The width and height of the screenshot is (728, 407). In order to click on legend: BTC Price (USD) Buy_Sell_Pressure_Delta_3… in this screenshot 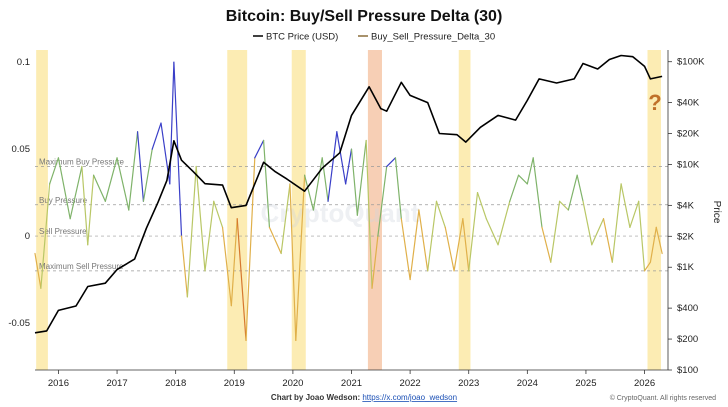, I will do `click(374, 37)`.